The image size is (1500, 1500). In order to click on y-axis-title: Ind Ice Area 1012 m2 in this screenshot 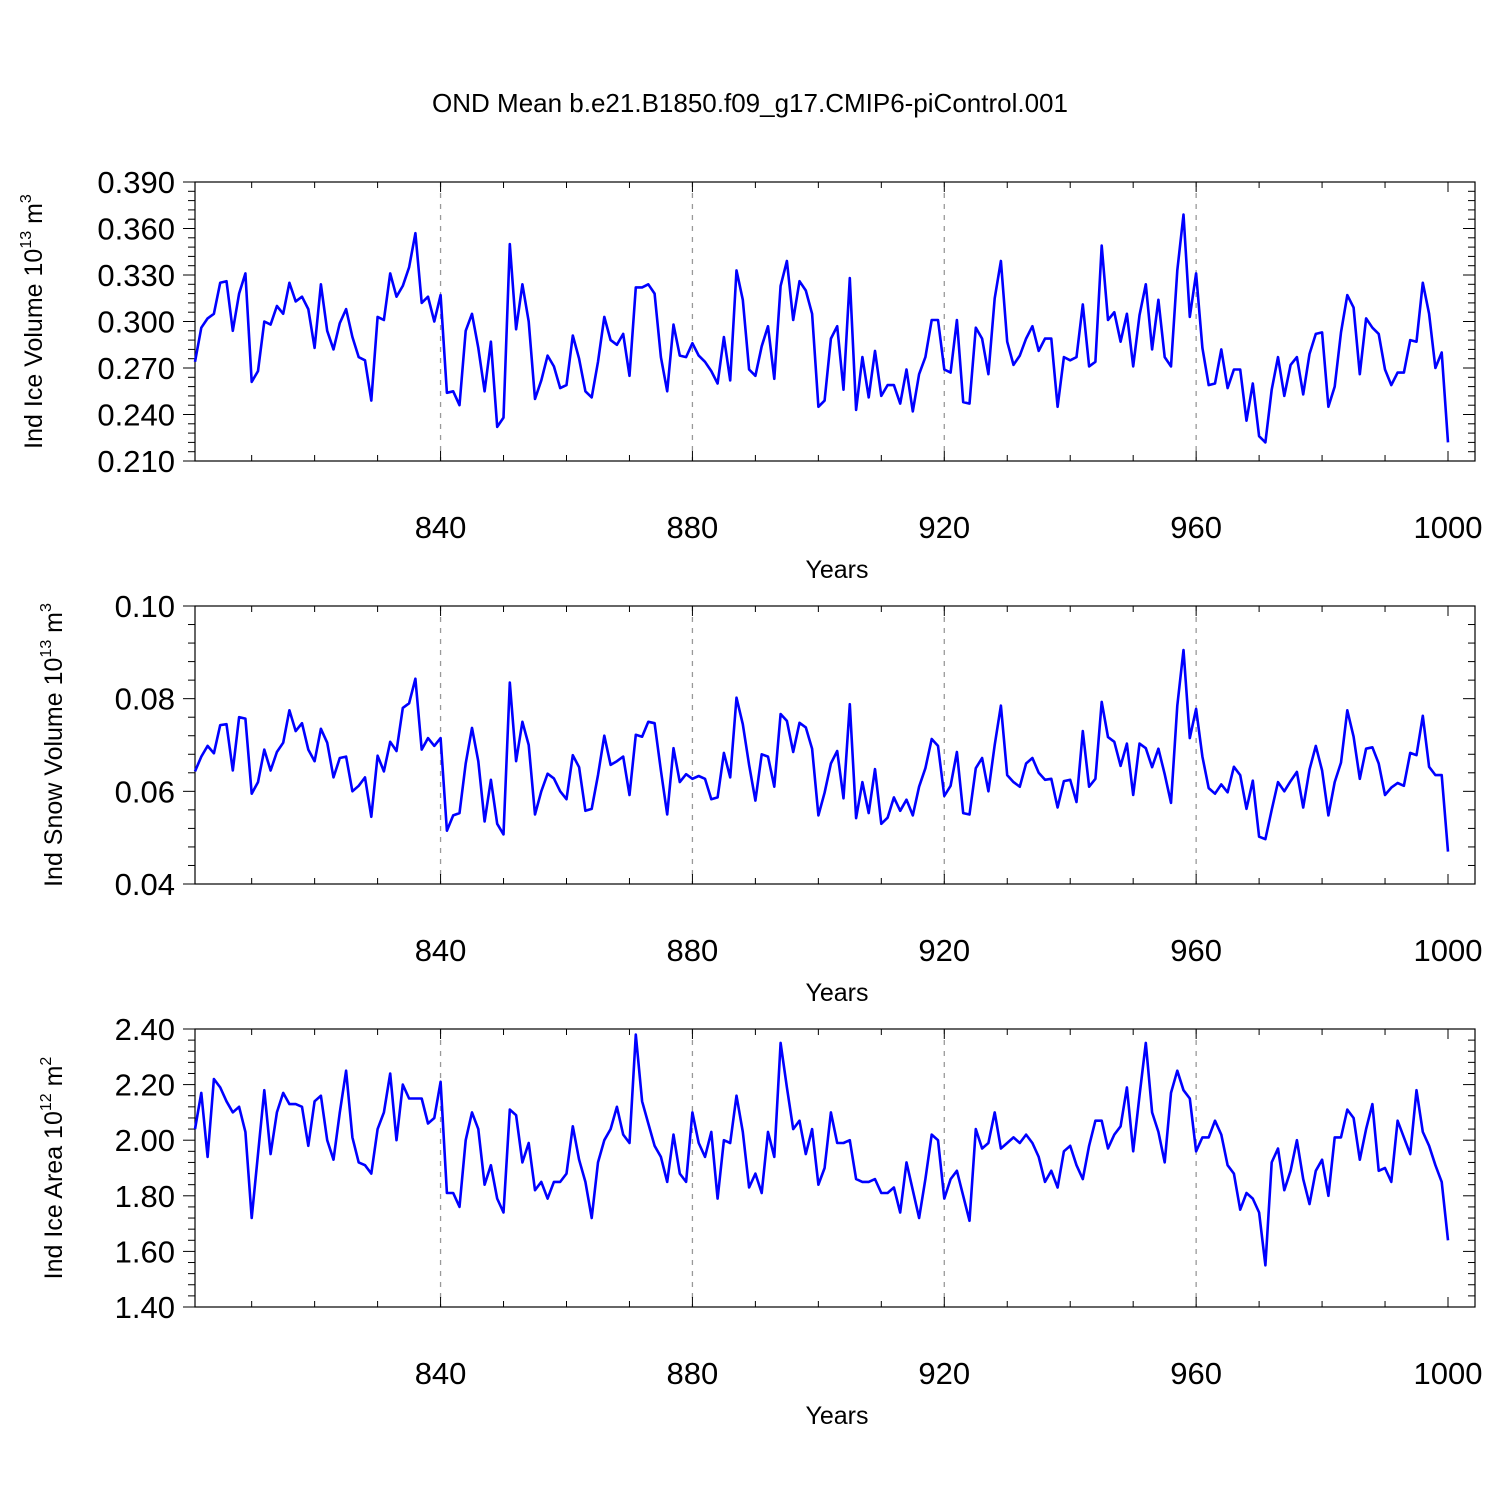, I will do `click(53, 1168)`.